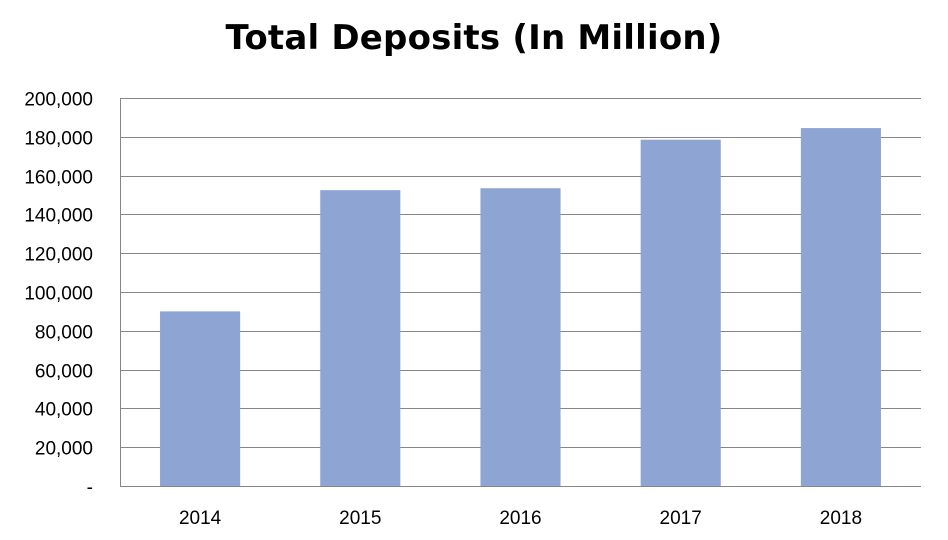  What do you see at coordinates (474, 38) in the screenshot?
I see `chart-title: Total Deposits (In Million)` at bounding box center [474, 38].